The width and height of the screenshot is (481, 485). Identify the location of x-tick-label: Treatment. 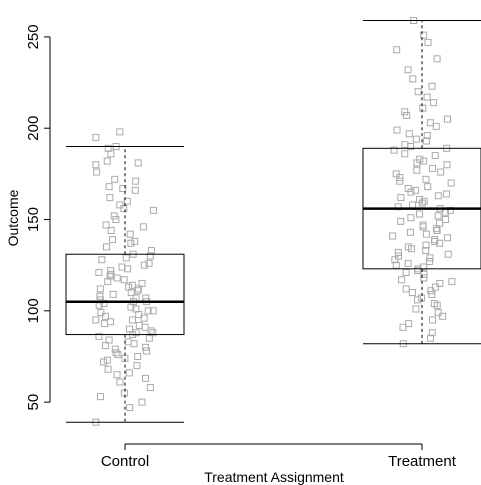
(422, 461).